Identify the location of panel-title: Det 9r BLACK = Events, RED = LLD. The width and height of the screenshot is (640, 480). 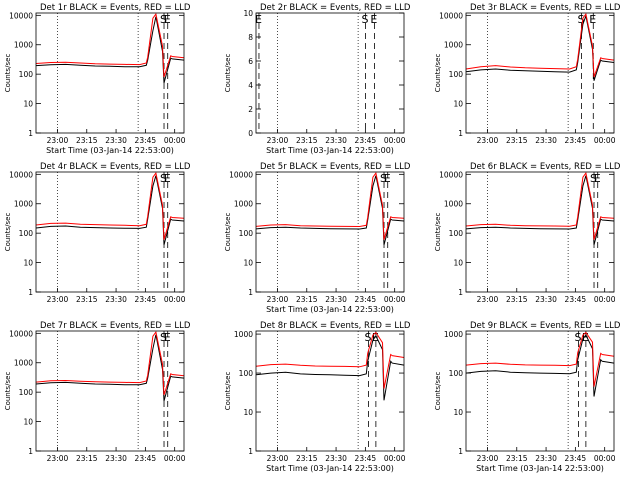
(545, 326).